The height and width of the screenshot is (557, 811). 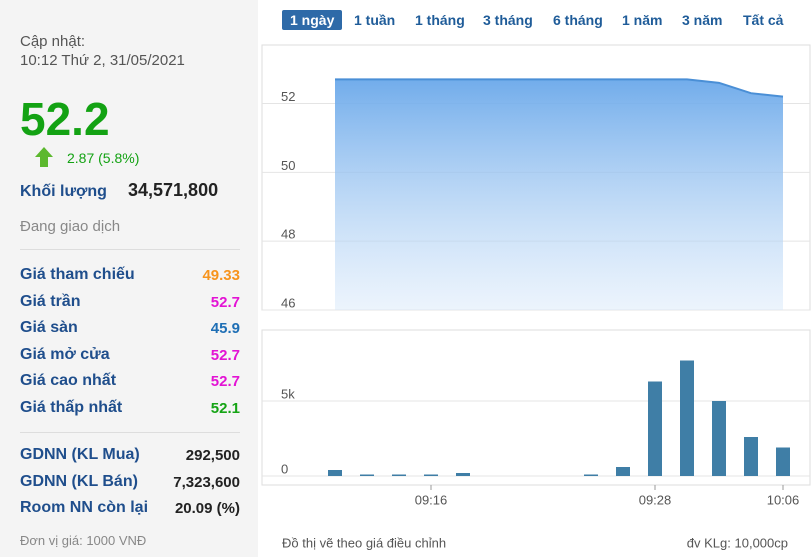 What do you see at coordinates (53, 41) in the screenshot?
I see `update-label: Cập nhật:` at bounding box center [53, 41].